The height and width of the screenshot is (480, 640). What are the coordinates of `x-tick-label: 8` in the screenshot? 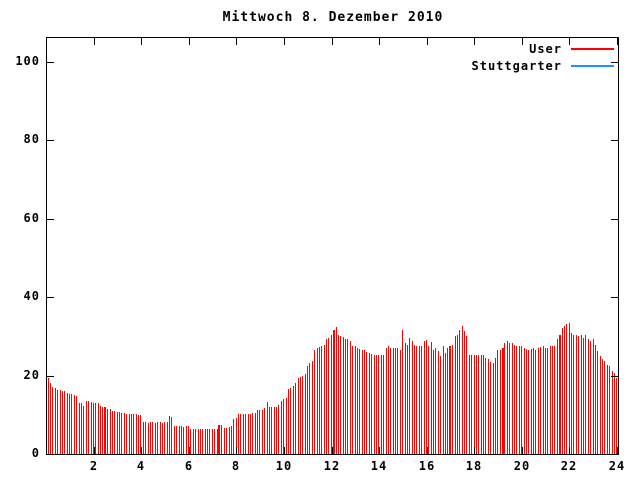 It's located at (236, 466).